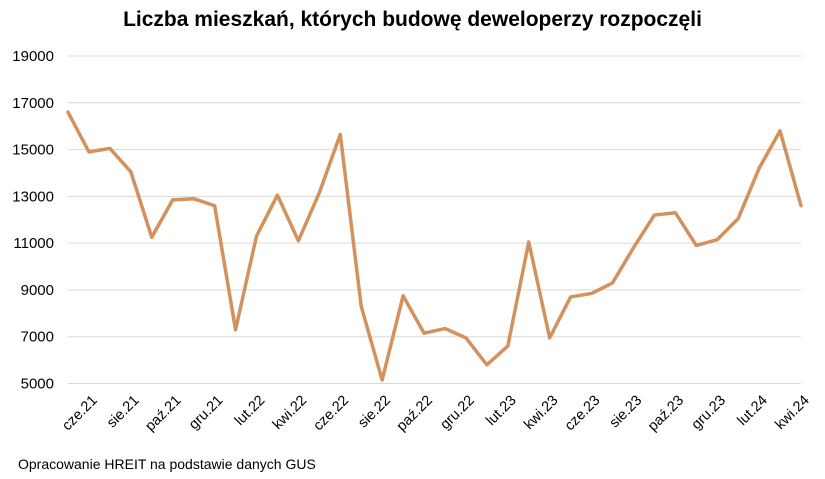  I want to click on x-tick-label: sie.22, so click(374, 412).